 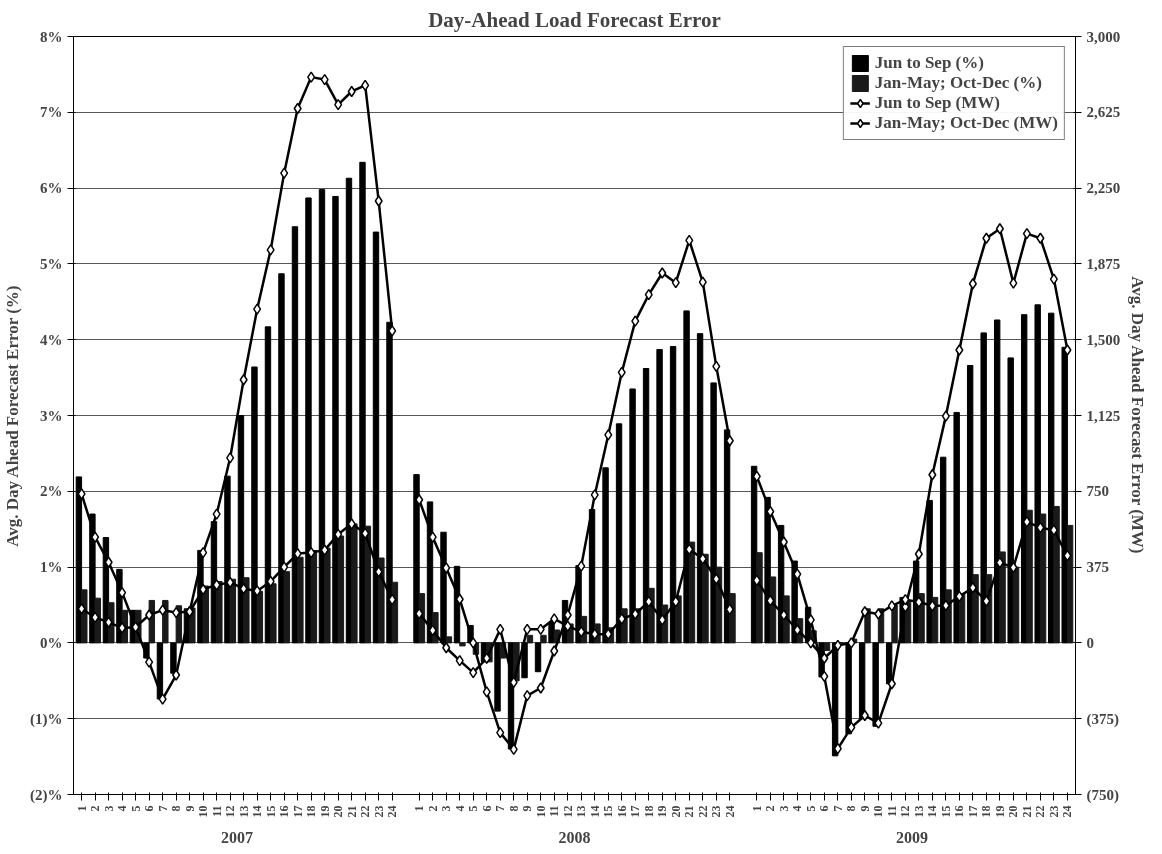 I want to click on y2-tick-label: 0, so click(x=1090, y=642).